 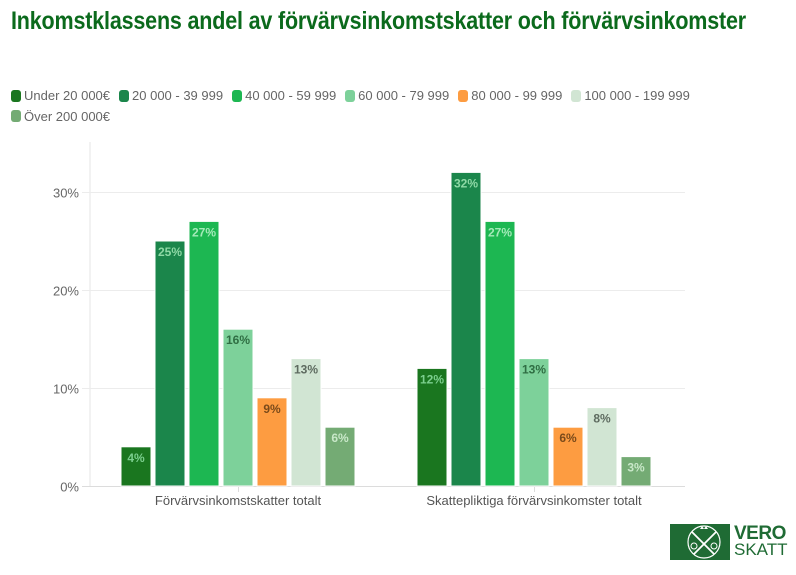 What do you see at coordinates (291, 95) in the screenshot?
I see `legend-label: 40 000 - 59 999` at bounding box center [291, 95].